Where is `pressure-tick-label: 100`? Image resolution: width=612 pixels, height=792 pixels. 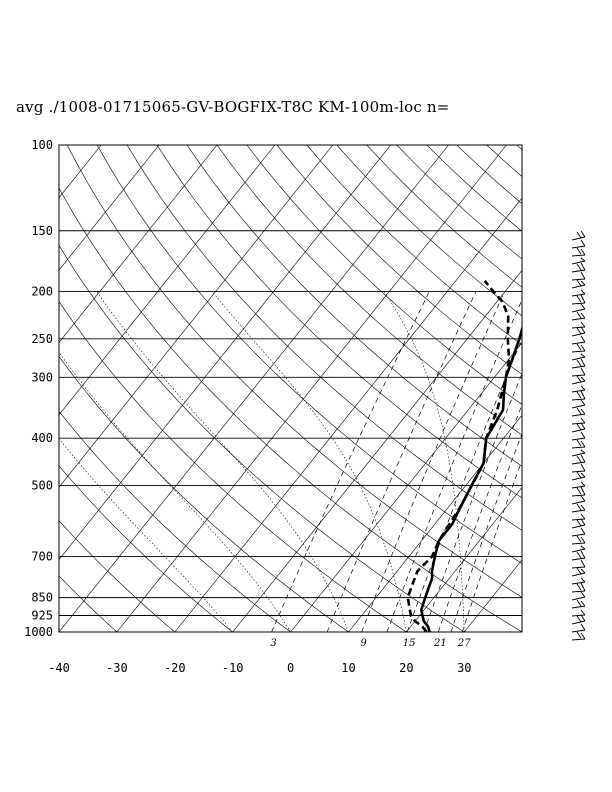 pressure-tick-label: 100 is located at coordinates (42, 145).